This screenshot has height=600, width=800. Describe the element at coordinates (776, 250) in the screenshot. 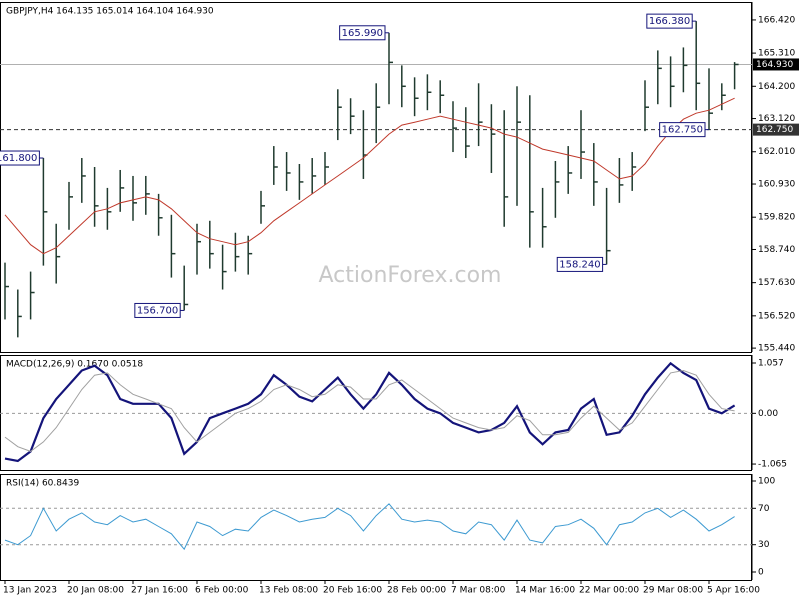

I see `y-tick-label: 158.740` at that location.